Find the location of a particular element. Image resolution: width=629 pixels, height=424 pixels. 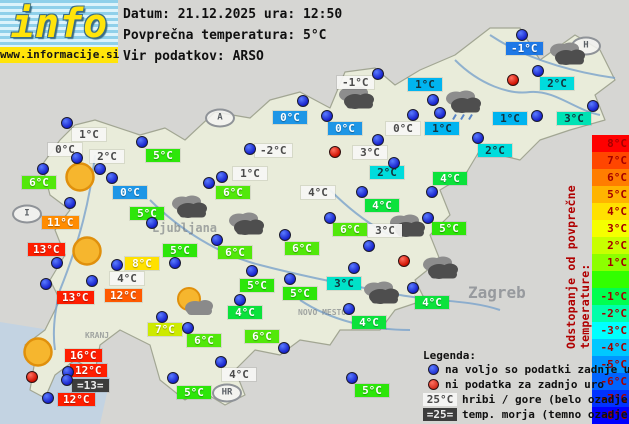

scale-title: Odstopanje od povprečne temperature: is located at coordinates (578, 267).